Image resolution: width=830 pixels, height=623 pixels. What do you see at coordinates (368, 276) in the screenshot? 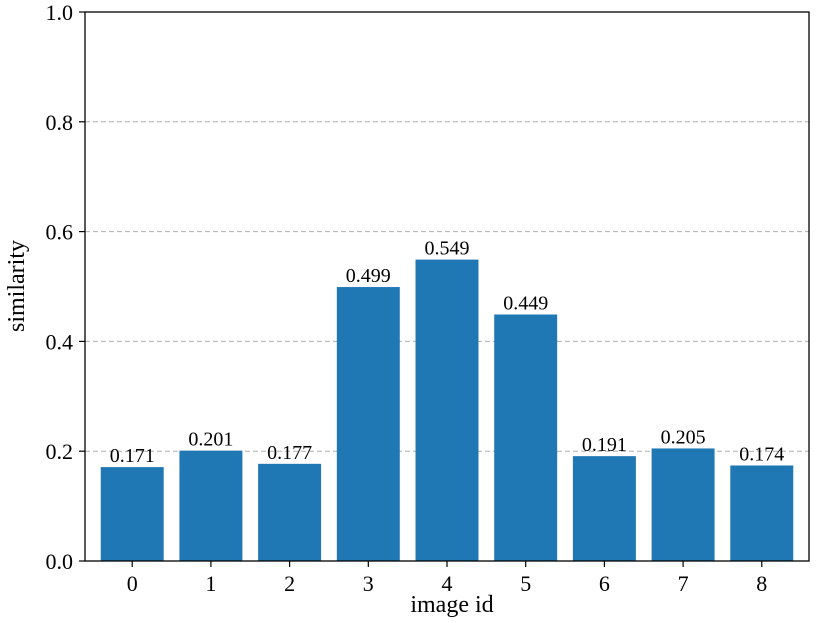
I see `bar-value-label: 0.499` at bounding box center [368, 276].